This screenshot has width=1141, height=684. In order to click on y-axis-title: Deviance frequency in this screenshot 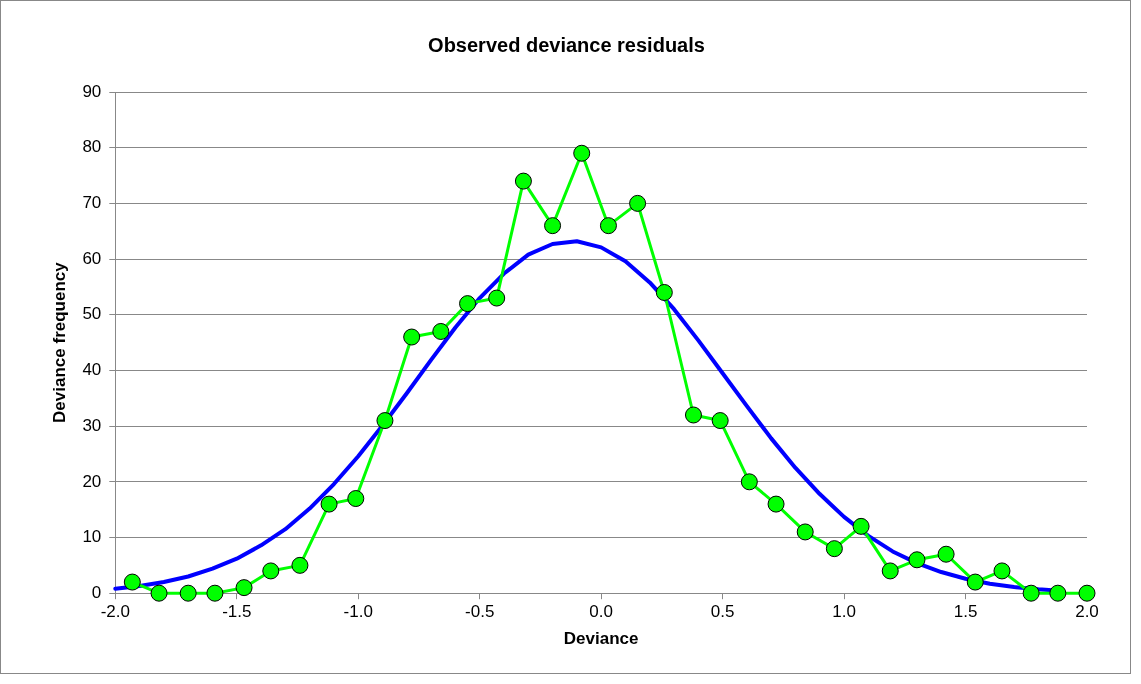, I will do `click(59, 342)`.